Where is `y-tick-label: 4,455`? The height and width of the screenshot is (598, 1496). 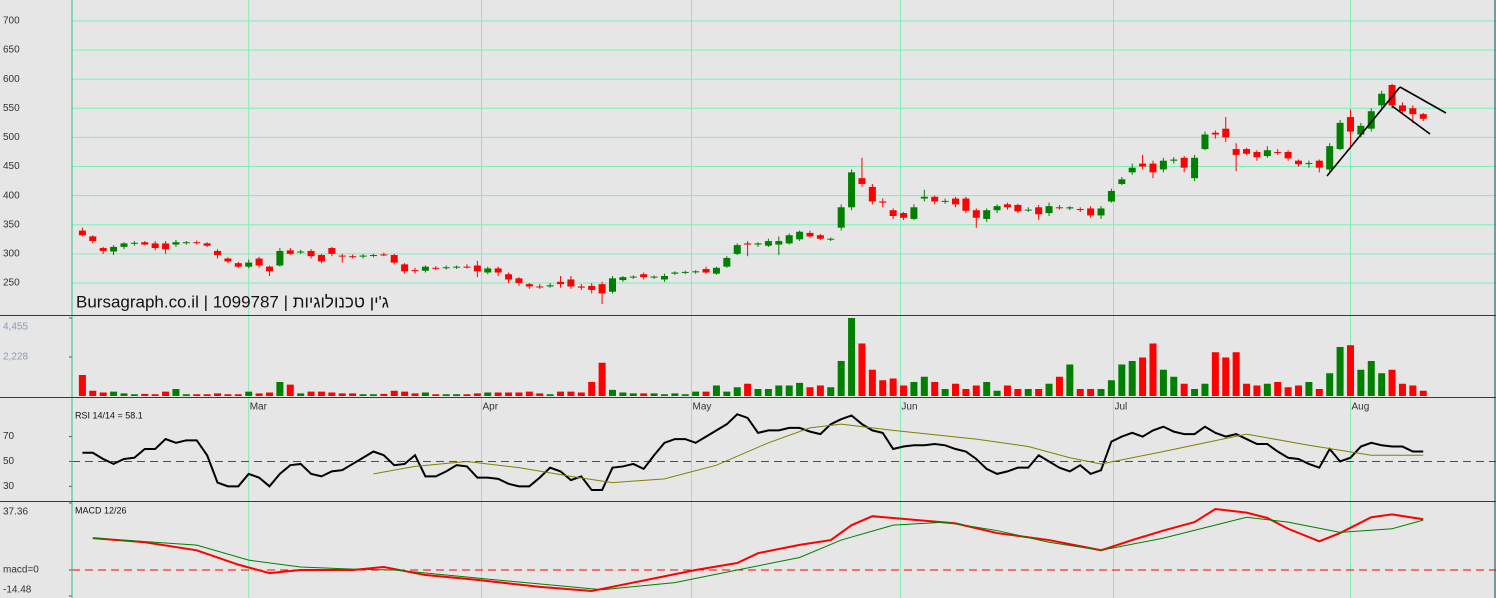 y-tick-label: 4,455 is located at coordinates (15, 327).